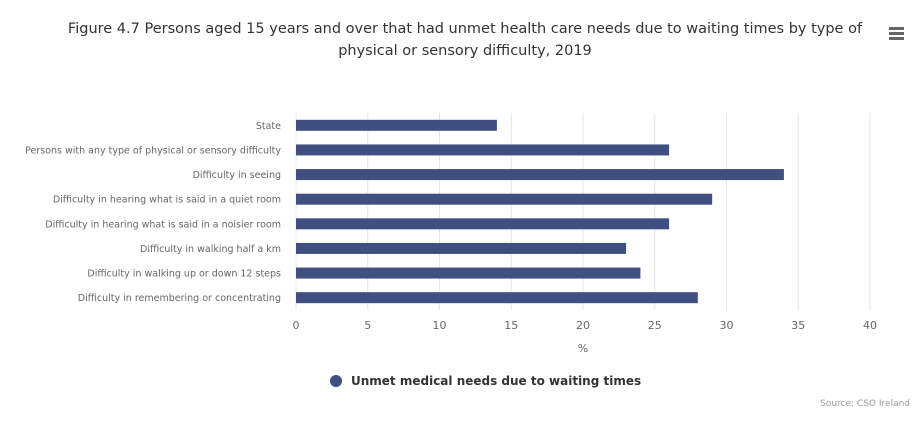 Image resolution: width=923 pixels, height=427 pixels. I want to click on x-tick-label: 25, so click(655, 325).